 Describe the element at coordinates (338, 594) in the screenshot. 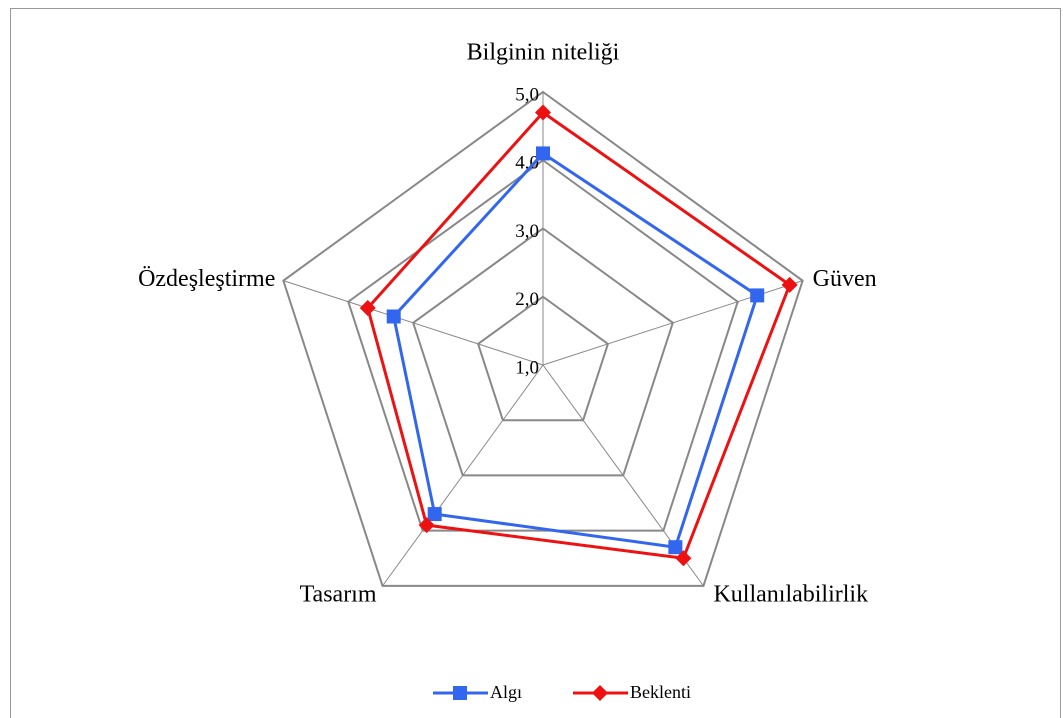

I see `category-label: Tasarım` at that location.